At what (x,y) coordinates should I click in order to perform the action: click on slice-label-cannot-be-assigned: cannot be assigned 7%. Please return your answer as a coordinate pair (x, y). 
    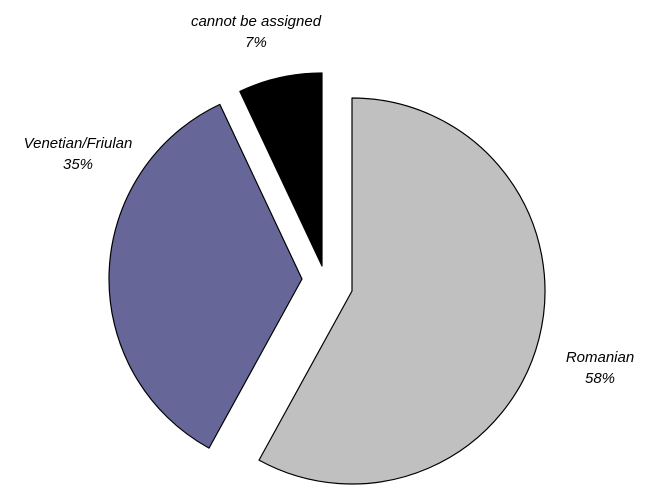
    Looking at the image, I should click on (256, 32).